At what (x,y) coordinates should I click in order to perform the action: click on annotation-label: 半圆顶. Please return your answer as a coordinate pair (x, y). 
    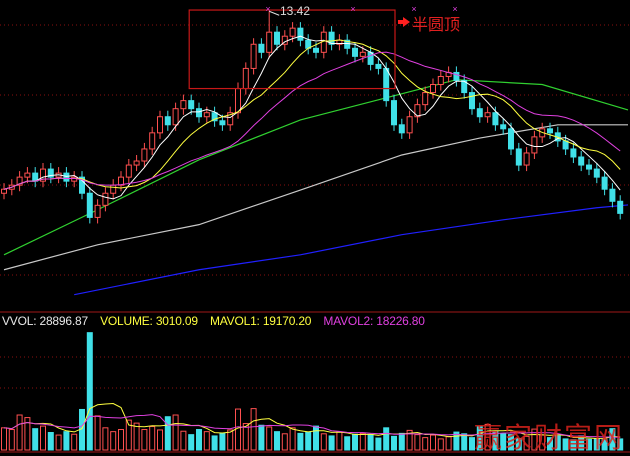
    Looking at the image, I should click on (436, 25).